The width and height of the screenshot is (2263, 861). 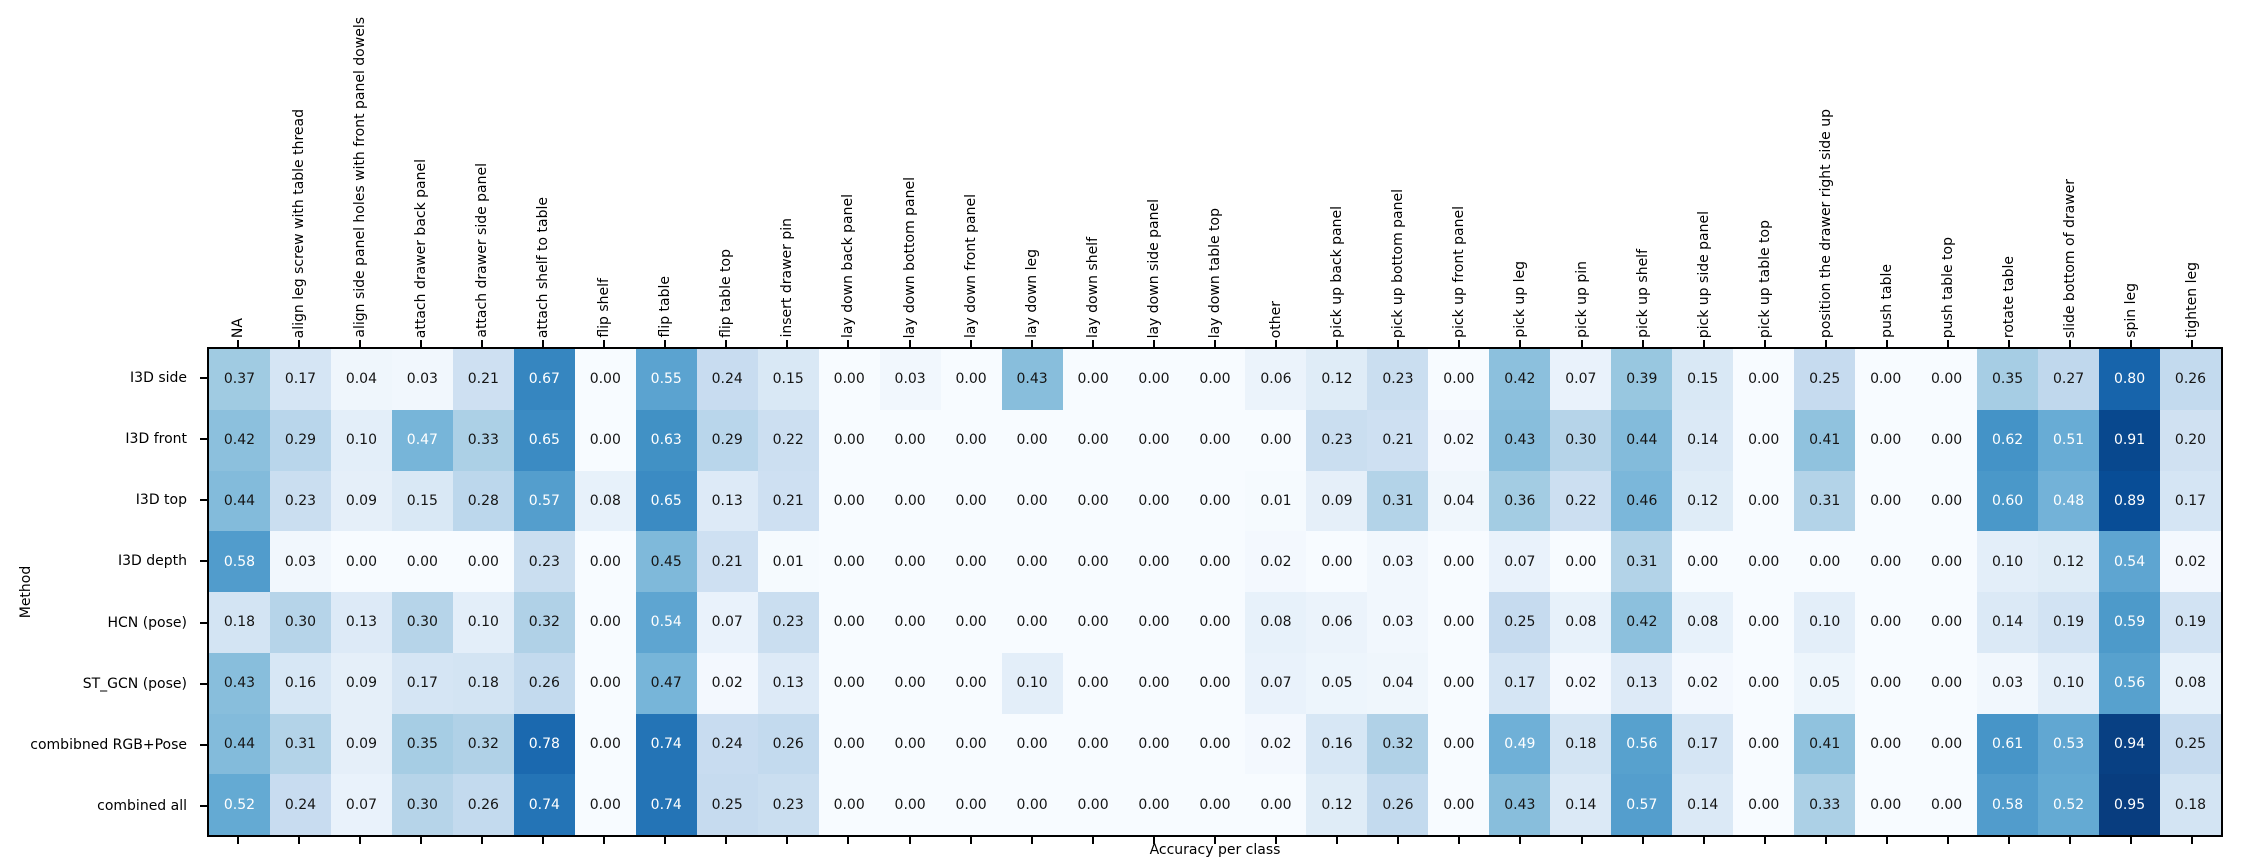 What do you see at coordinates (1337, 683) in the screenshot?
I see `heatmap-cell: 0.05` at bounding box center [1337, 683].